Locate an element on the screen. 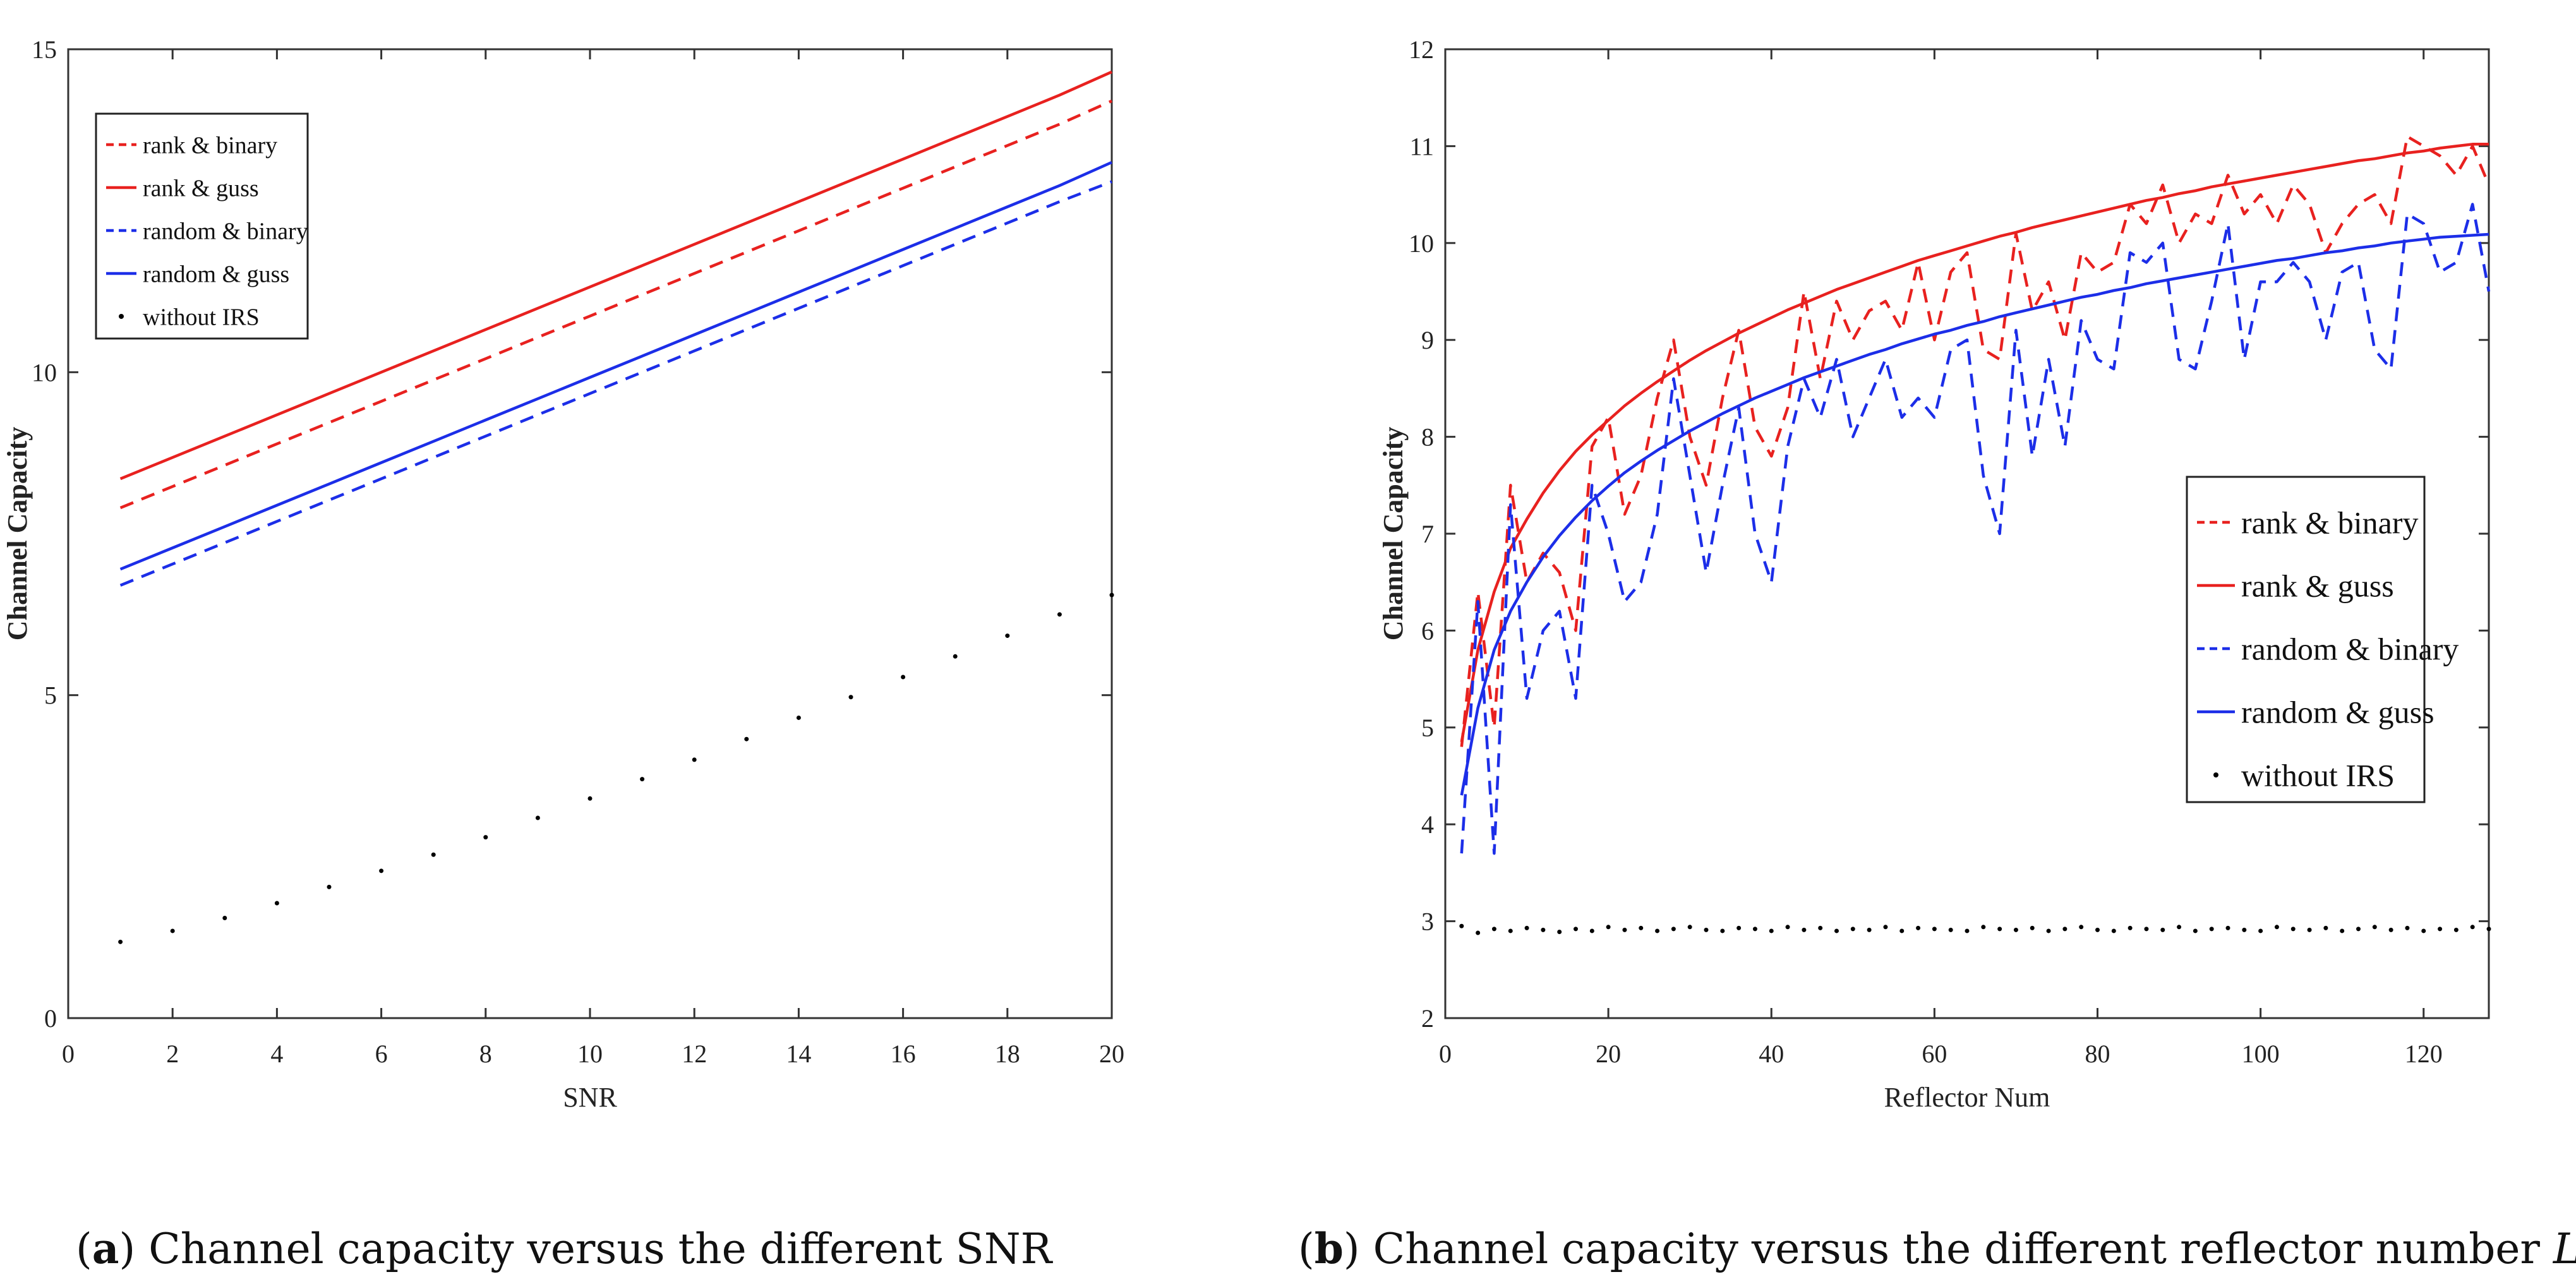 The height and width of the screenshot is (1284, 2576). series-line-a-rank-binary is located at coordinates (615, 304).